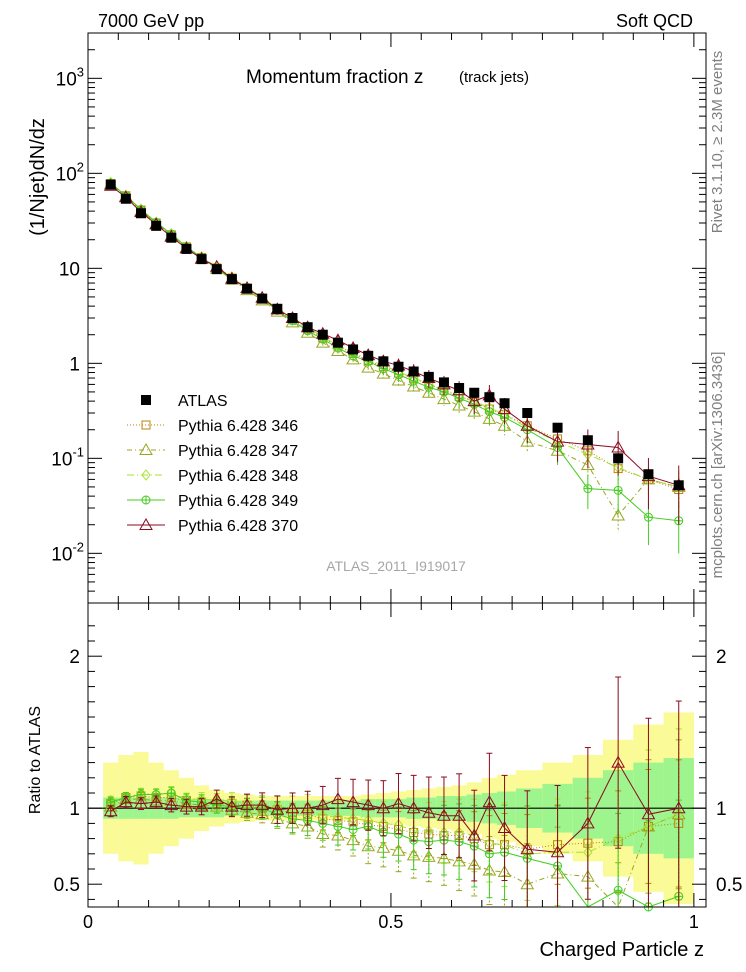 The width and height of the screenshot is (746, 972). What do you see at coordinates (729, 885) in the screenshot?
I see `ratio-y-tick-label: 0.5` at bounding box center [729, 885].